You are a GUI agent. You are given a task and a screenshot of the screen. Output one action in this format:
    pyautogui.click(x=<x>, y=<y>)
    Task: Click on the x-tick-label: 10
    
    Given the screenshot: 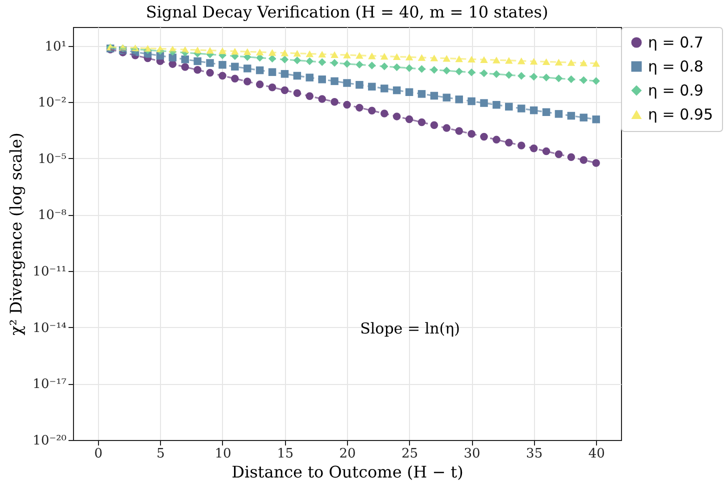 What is the action you would take?
    pyautogui.click(x=223, y=454)
    